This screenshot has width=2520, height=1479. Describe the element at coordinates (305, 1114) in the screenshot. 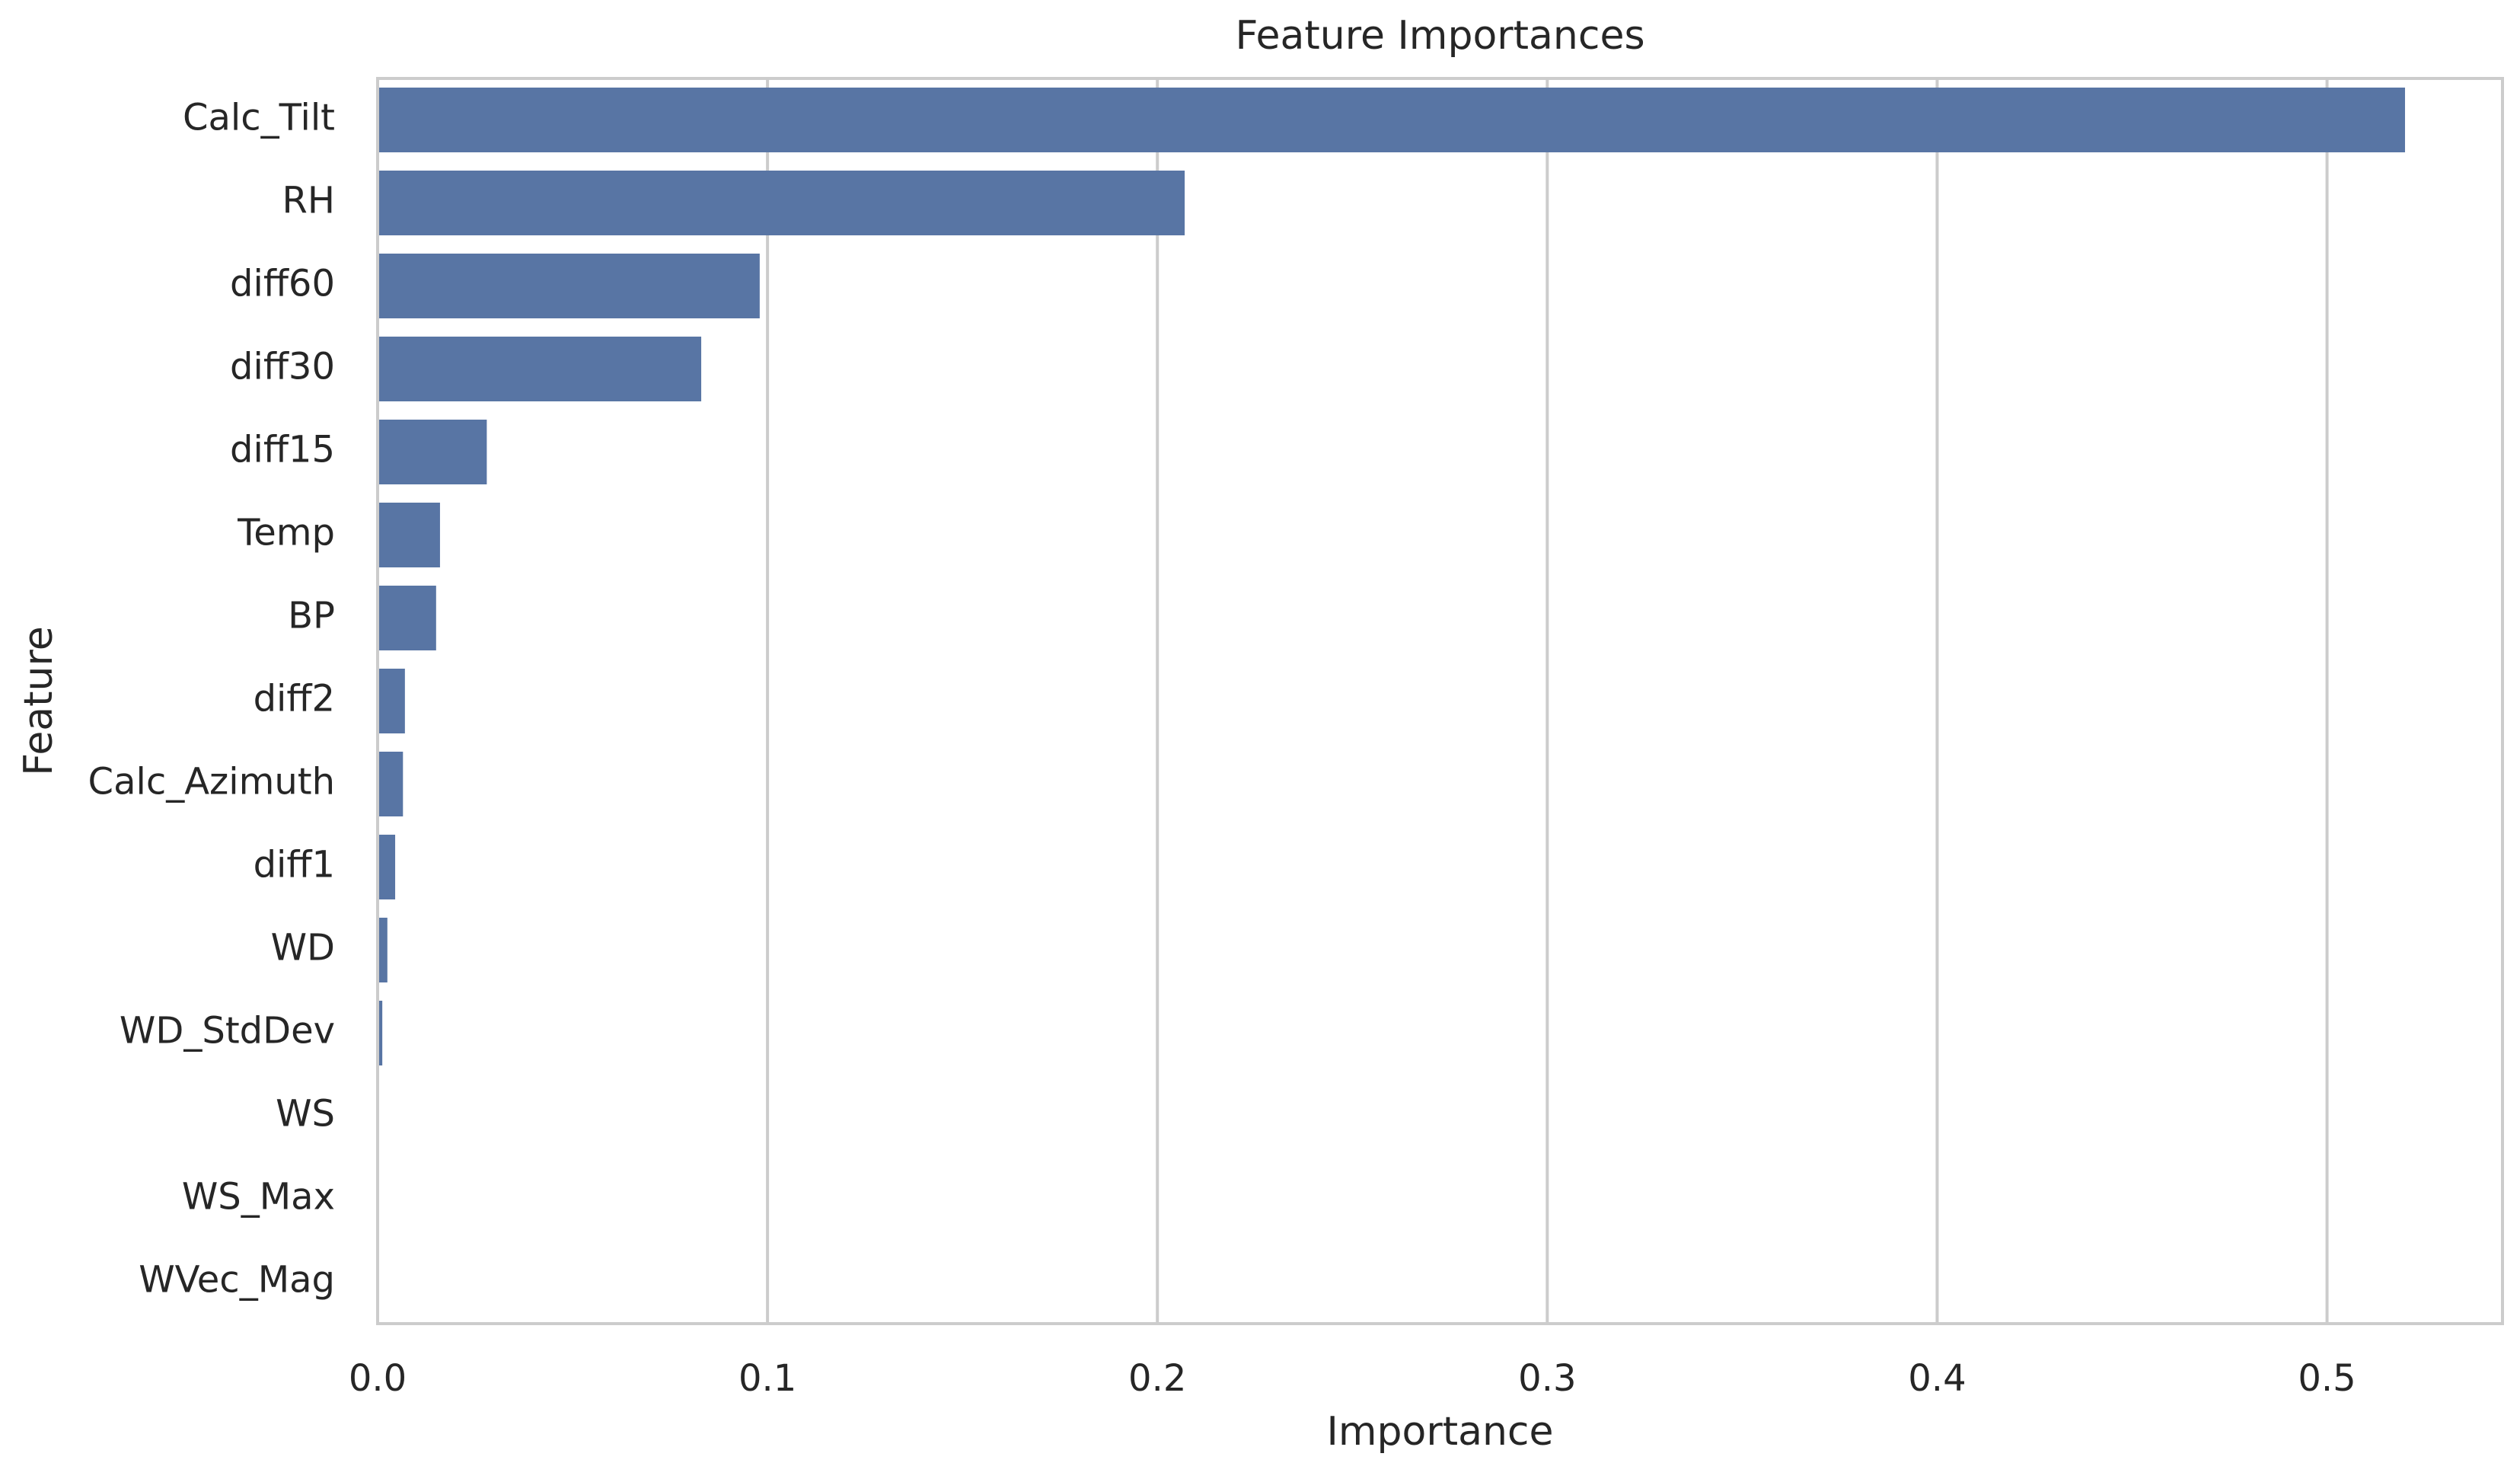

I see `y-tick-label: WS` at that location.